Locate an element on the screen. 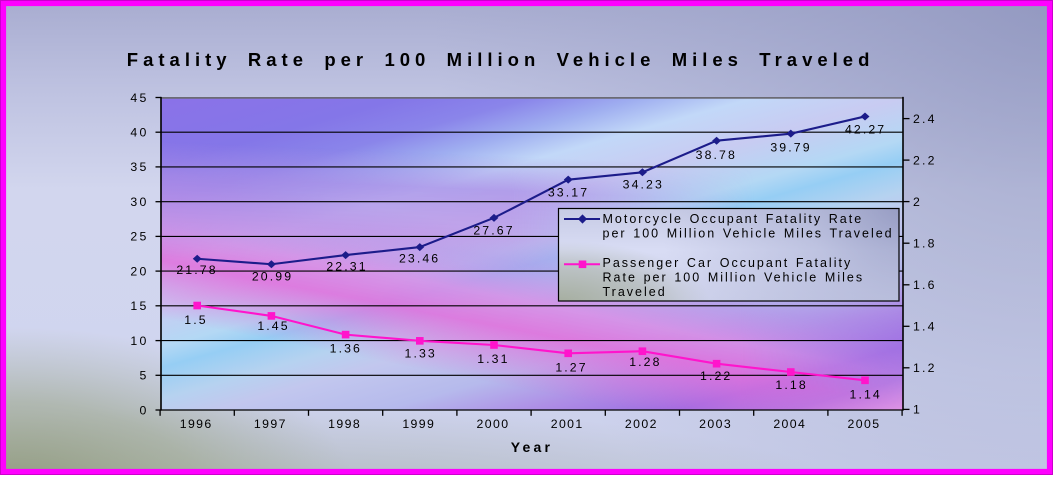 This screenshot has height=480, width=1053. svg-text: 20 is located at coordinates (139, 271).